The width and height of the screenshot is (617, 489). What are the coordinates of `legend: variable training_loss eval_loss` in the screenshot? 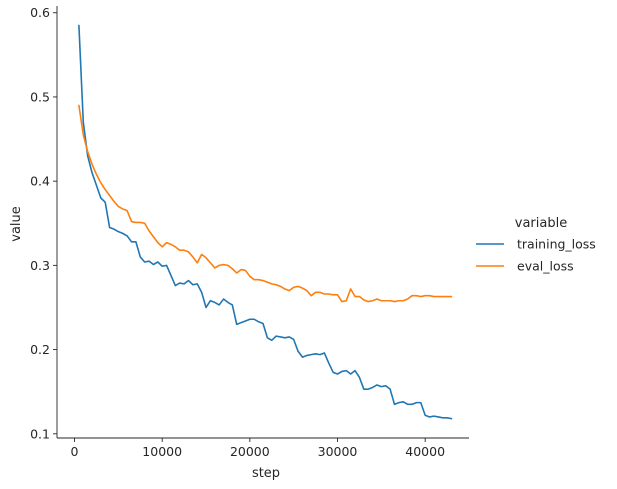 It's located at (536, 245).